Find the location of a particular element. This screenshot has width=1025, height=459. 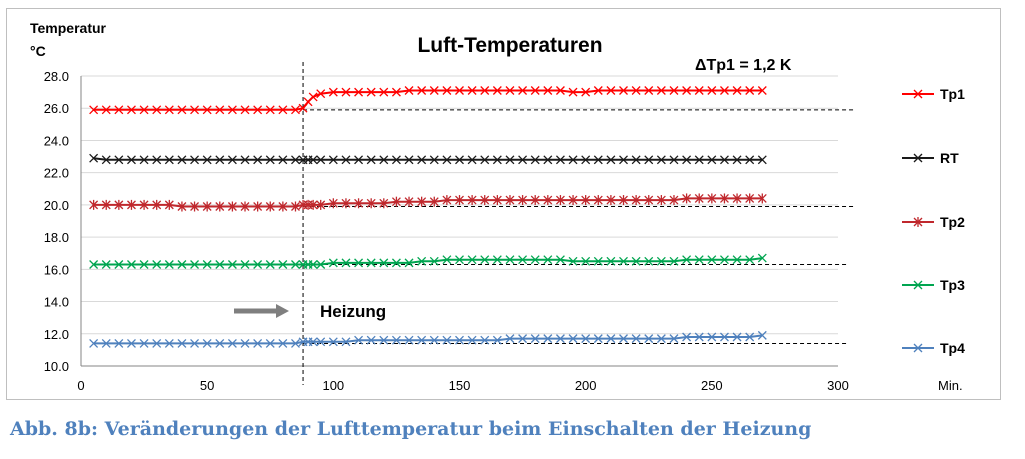

series-line-tp4 is located at coordinates (428, 339).